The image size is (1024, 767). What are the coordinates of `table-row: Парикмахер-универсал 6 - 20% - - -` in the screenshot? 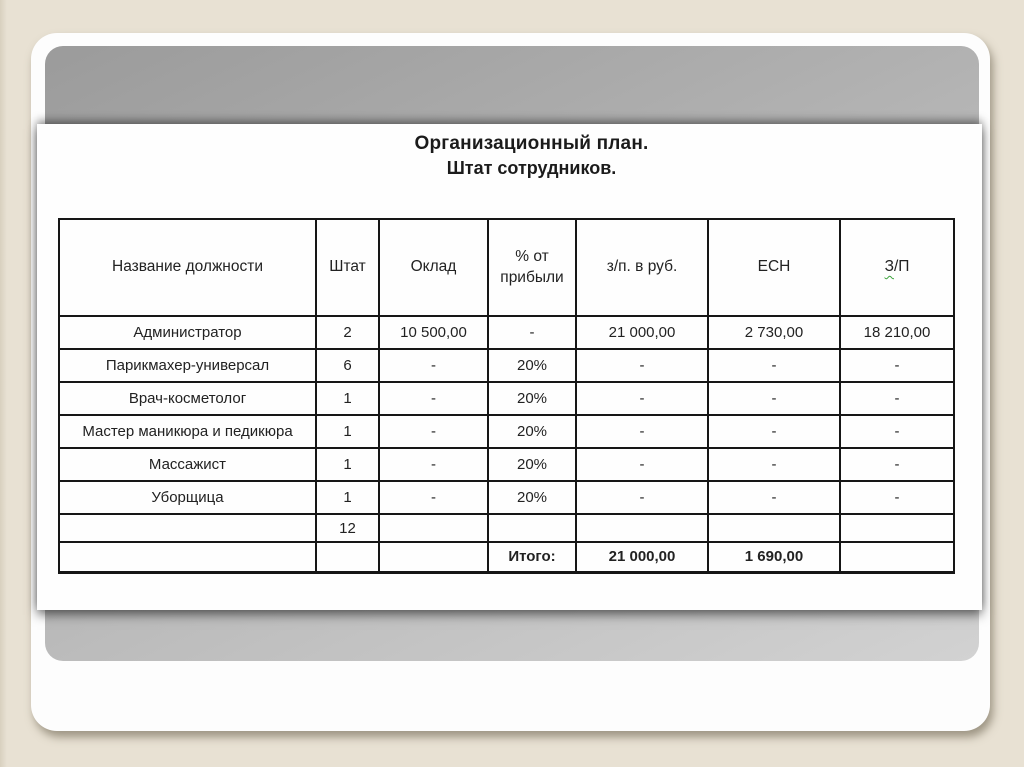 It's located at (506, 365).